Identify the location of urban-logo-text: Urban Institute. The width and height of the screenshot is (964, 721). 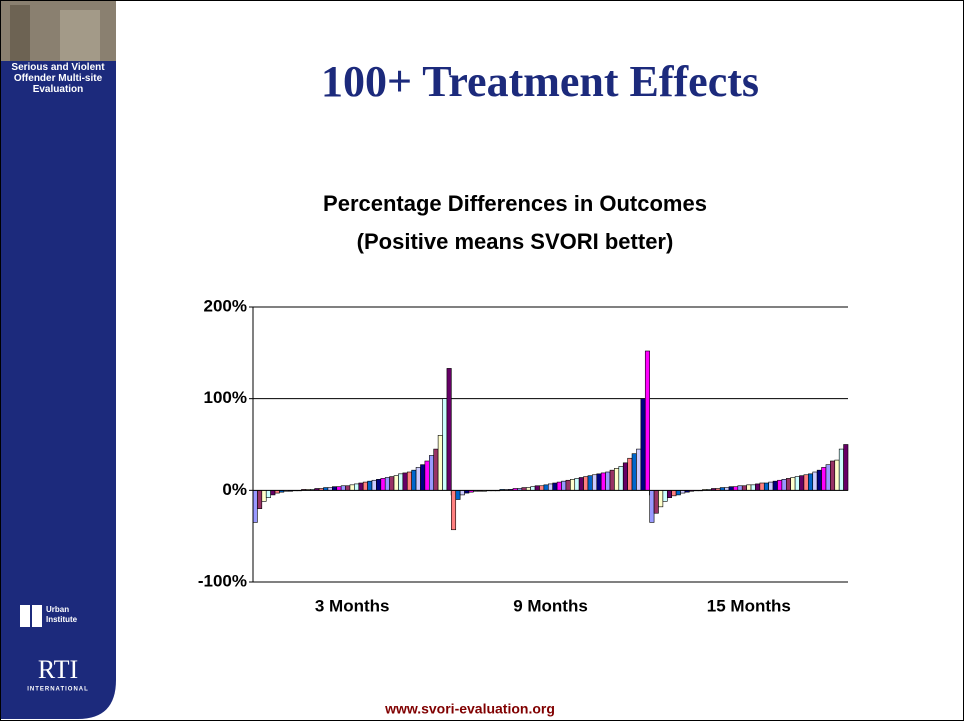
(62, 614).